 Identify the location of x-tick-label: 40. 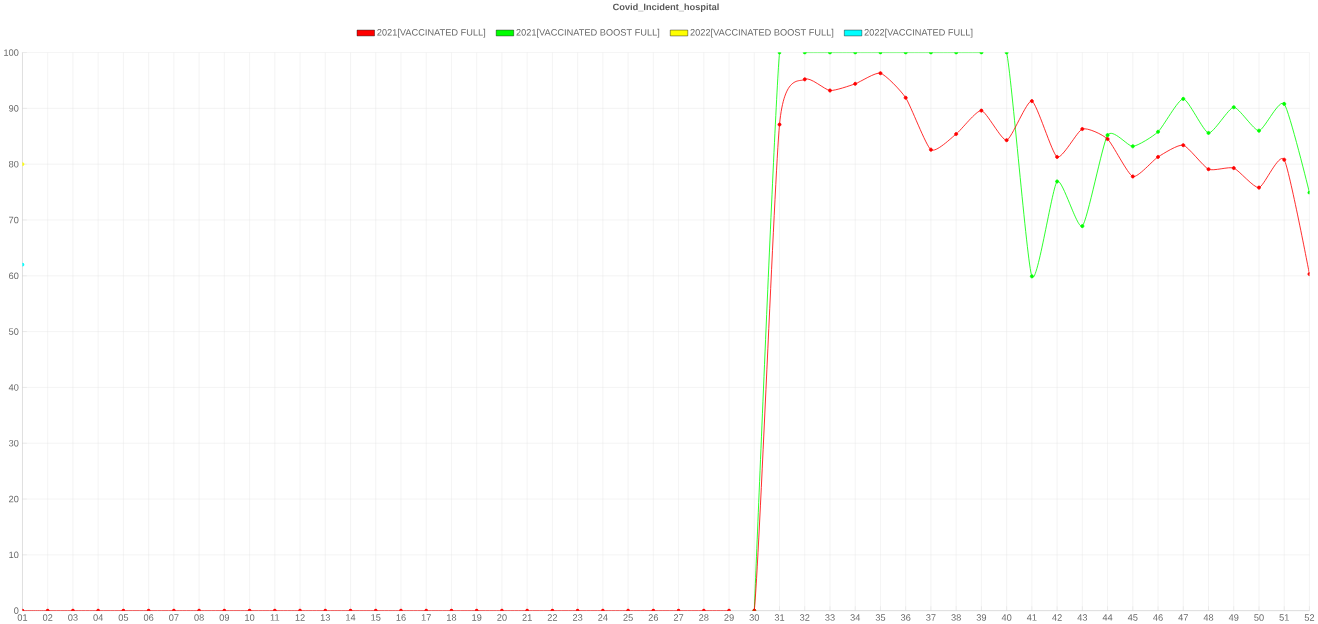
(1006, 617).